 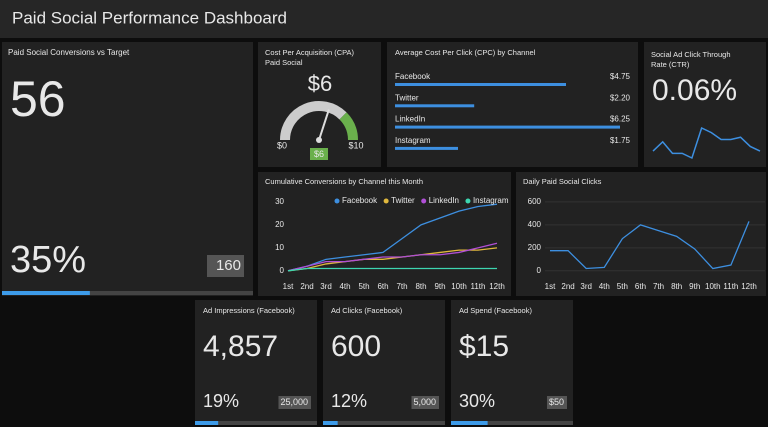 I want to click on y-tick-label: 600, so click(x=535, y=201).